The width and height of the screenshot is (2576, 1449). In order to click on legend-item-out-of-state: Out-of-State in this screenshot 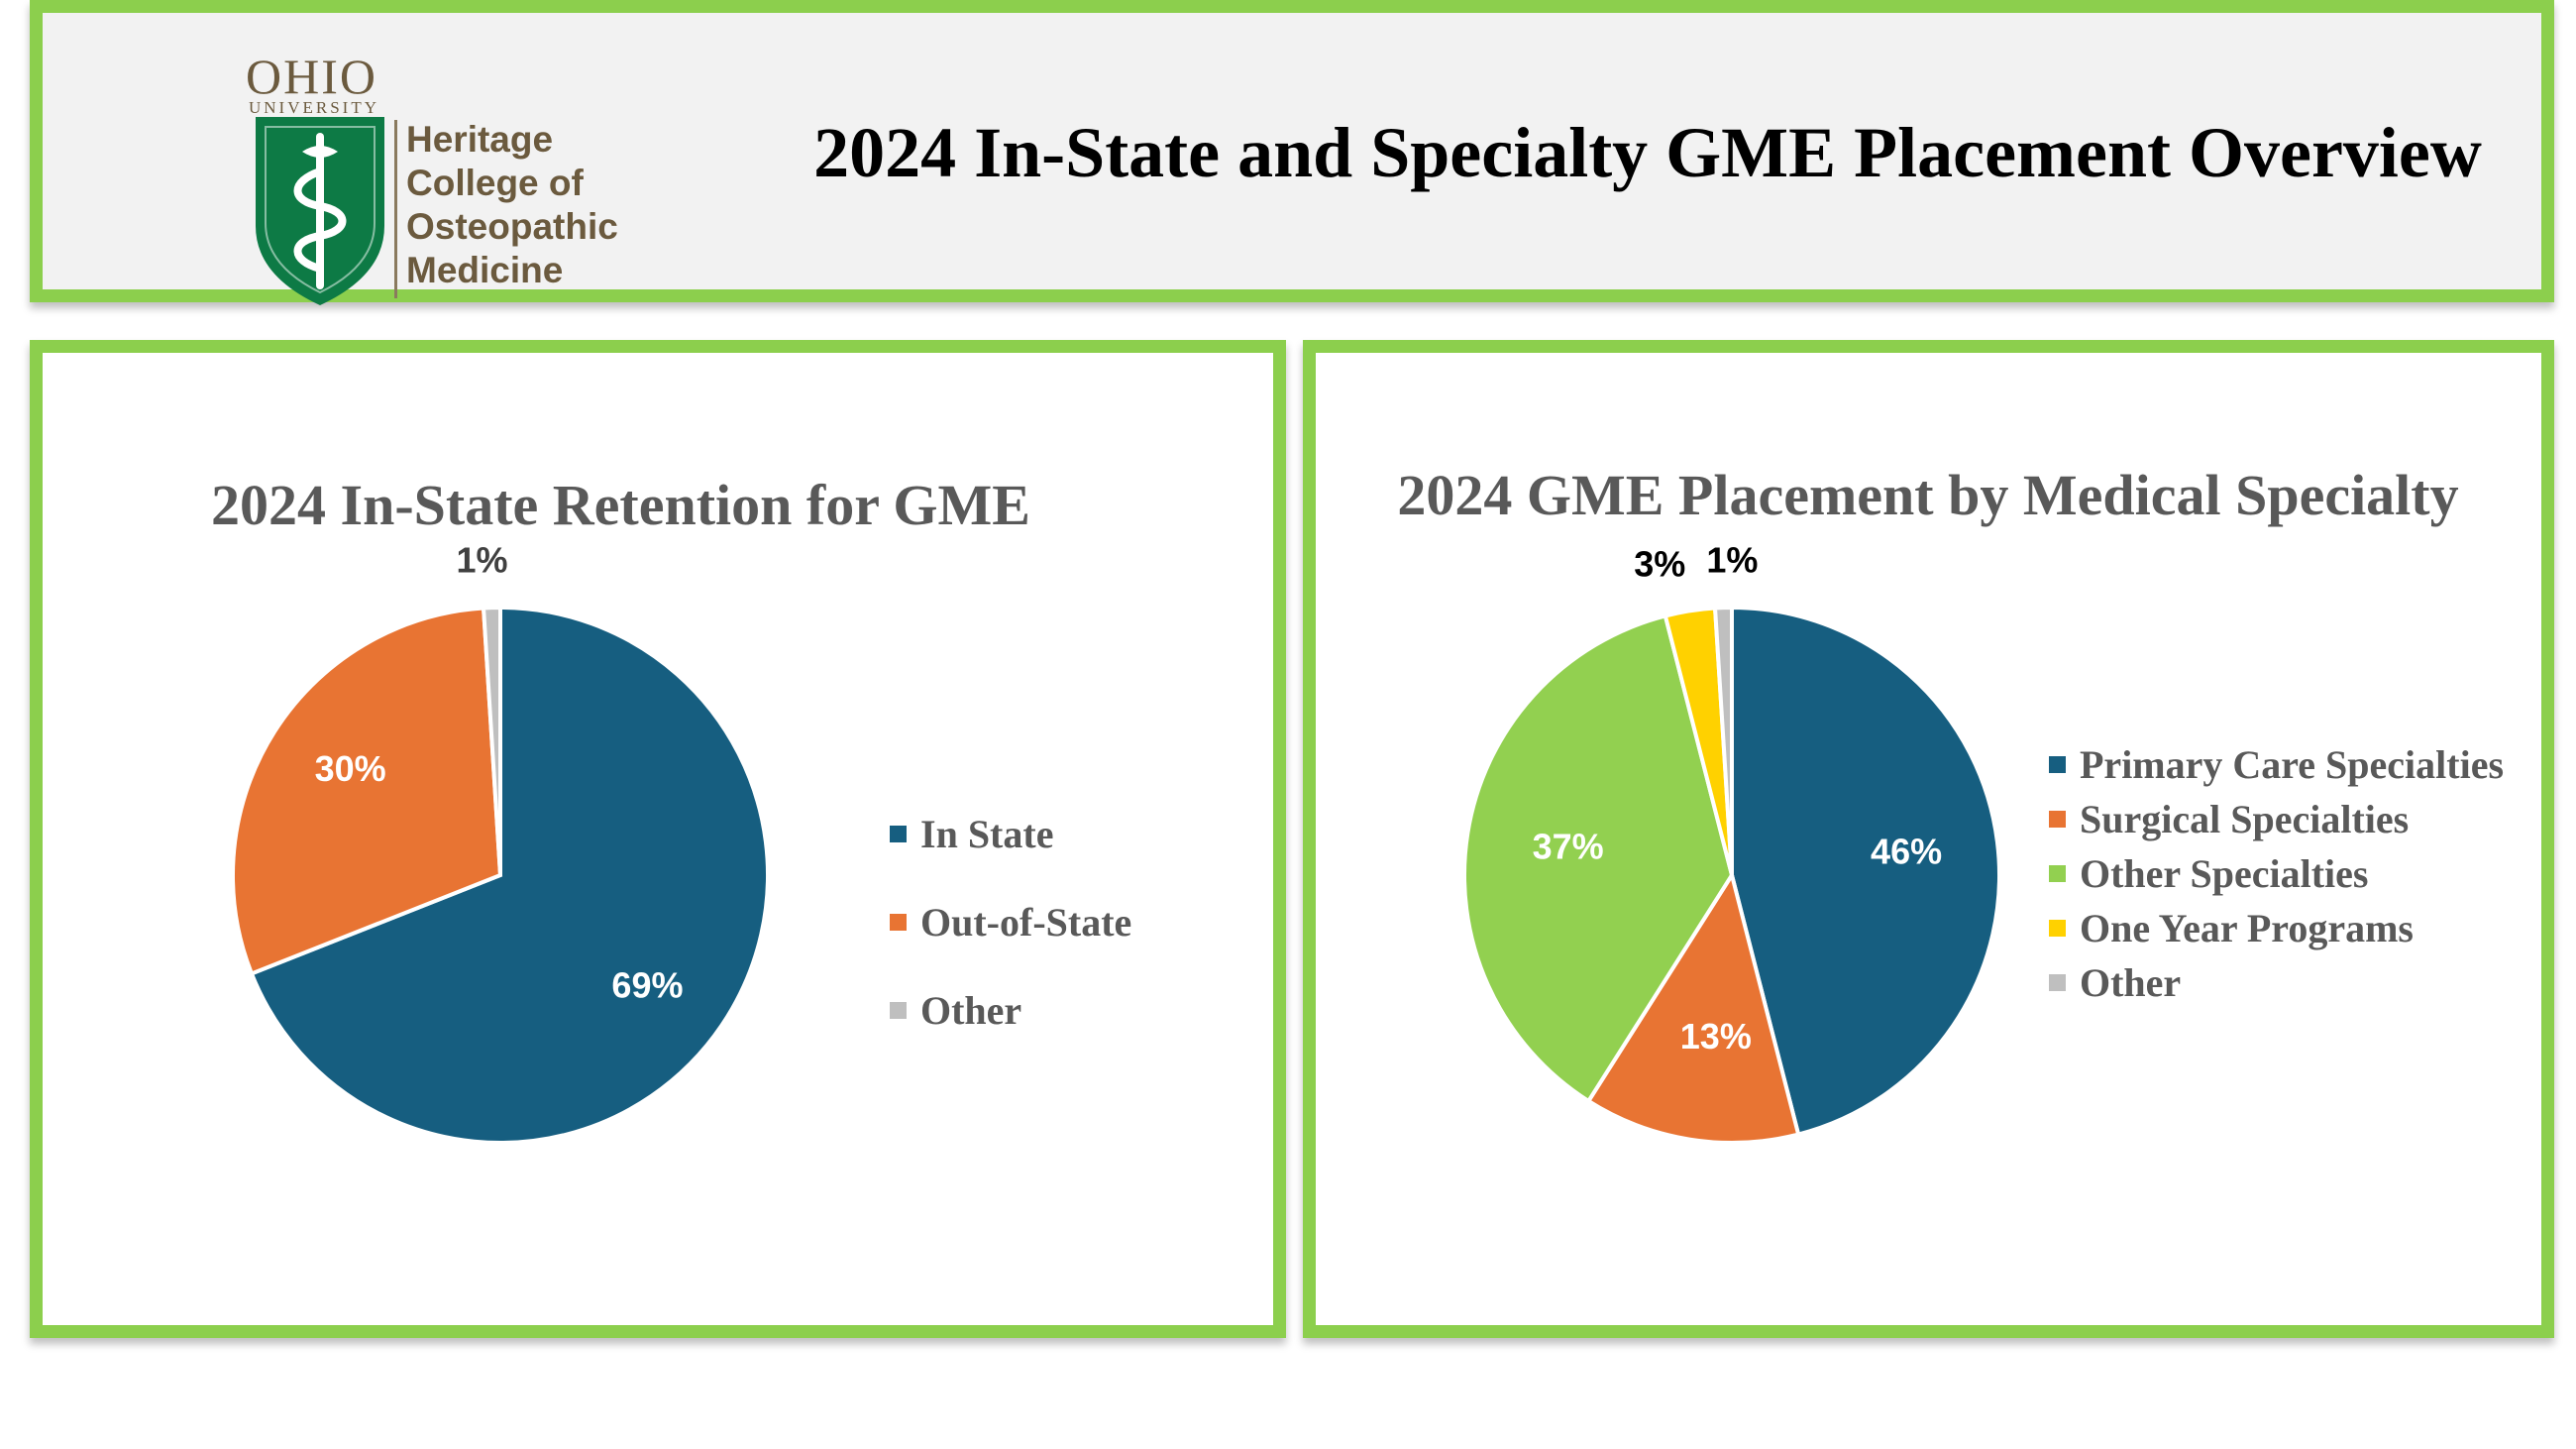, I will do `click(1010, 923)`.